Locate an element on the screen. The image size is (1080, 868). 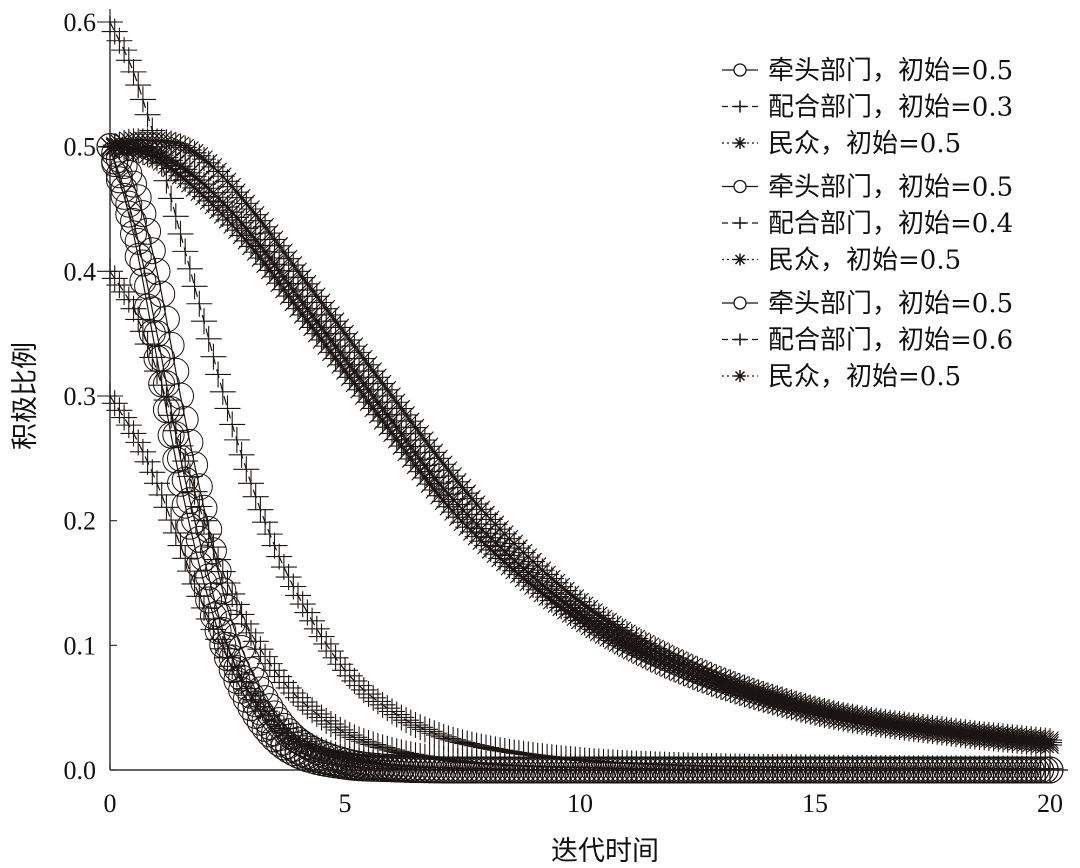
y-tick-label: 0.2 is located at coordinates (80, 521).